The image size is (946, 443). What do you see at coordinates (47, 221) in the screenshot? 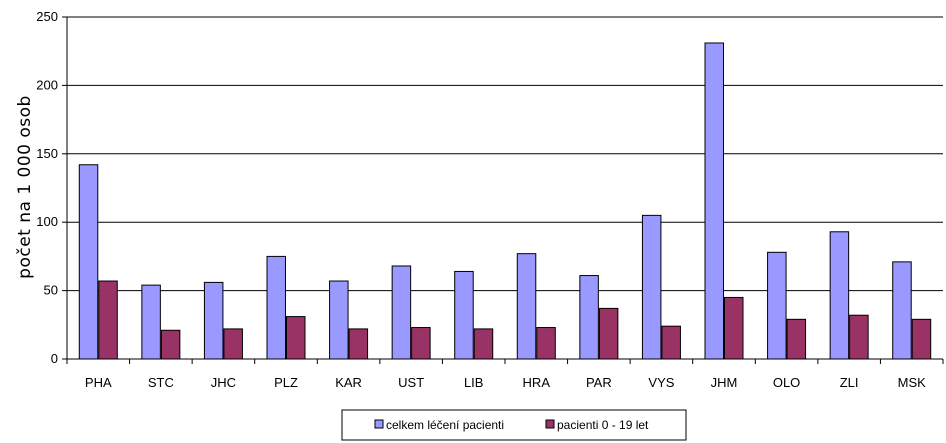
I see `y-tick-label: 100` at bounding box center [47, 221].